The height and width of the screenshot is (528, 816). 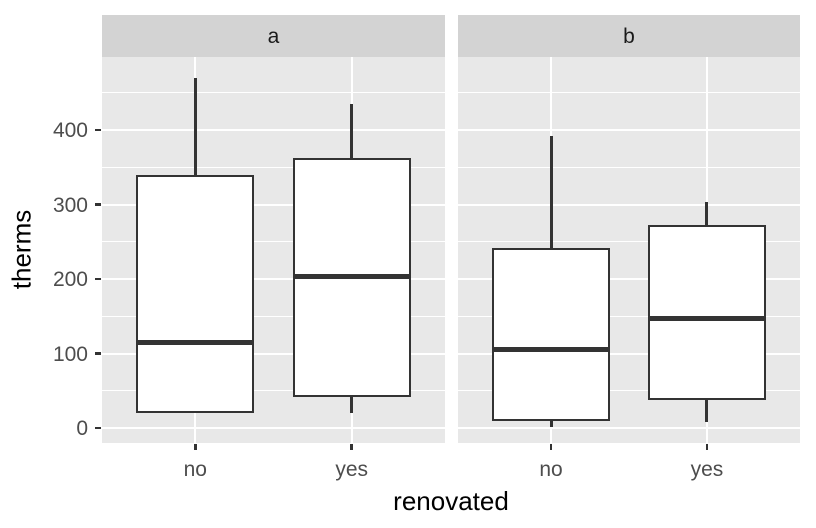 I want to click on facet-strip-label: a, so click(x=273, y=36).